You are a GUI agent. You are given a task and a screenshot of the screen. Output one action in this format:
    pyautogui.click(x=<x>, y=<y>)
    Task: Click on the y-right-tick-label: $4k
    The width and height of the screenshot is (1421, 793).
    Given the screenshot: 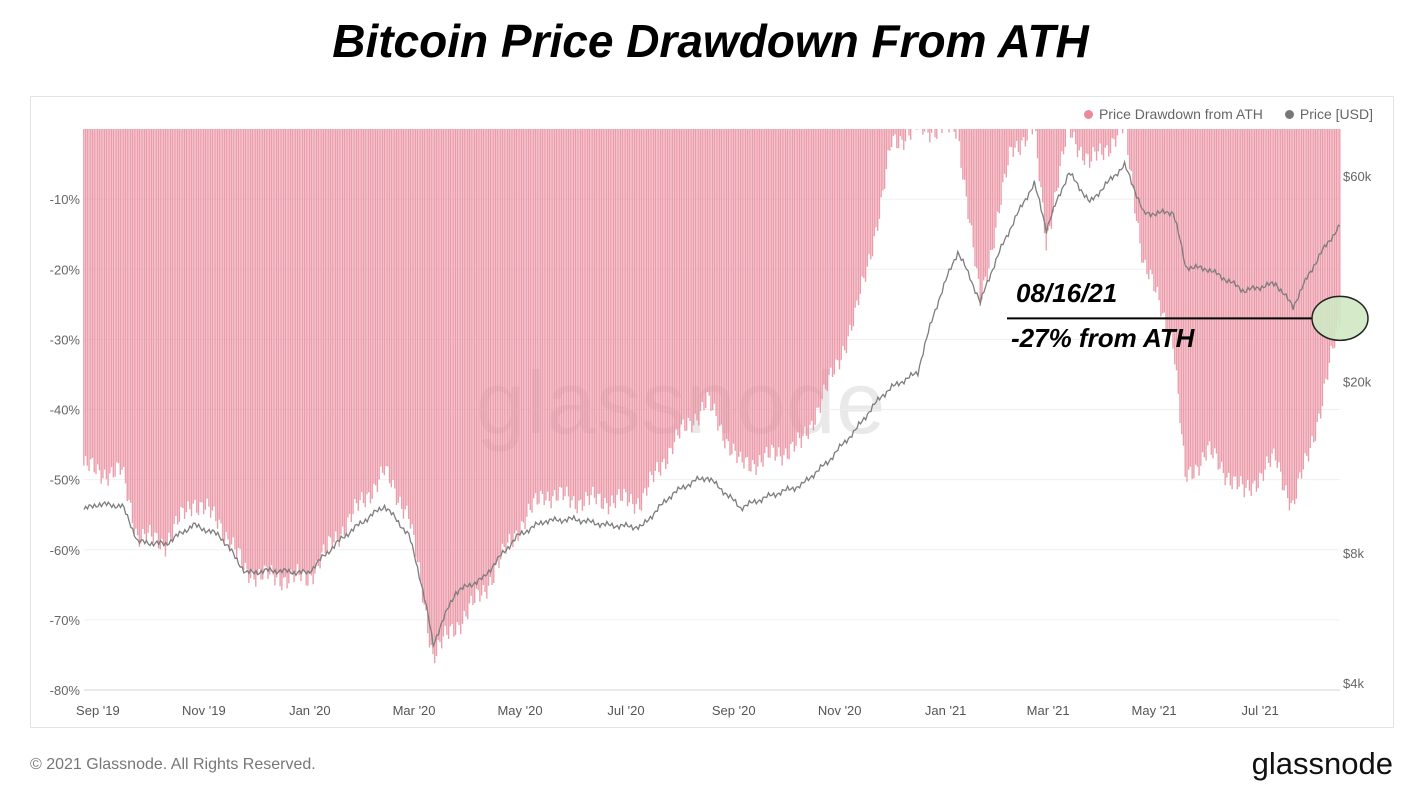 What is the action you would take?
    pyautogui.click(x=1353, y=683)
    